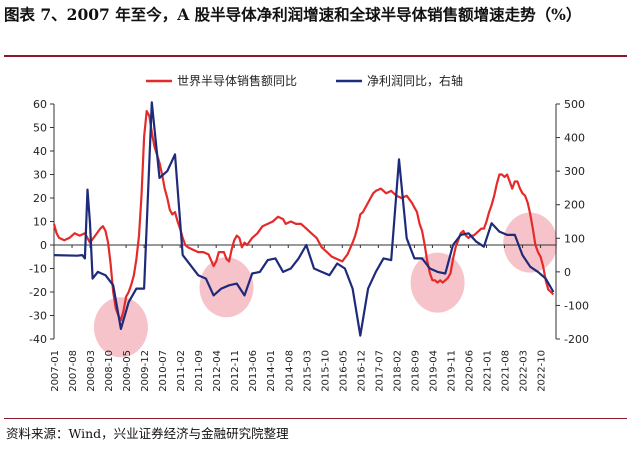 The width and height of the screenshot is (631, 449). What do you see at coordinates (574, 104) in the screenshot?
I see `right-tick-label: 500` at bounding box center [574, 104].